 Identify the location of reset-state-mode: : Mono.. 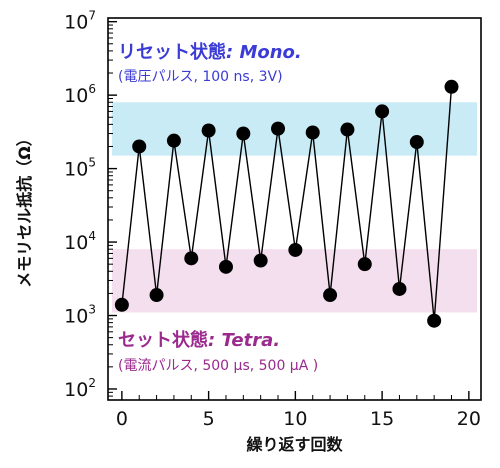
(264, 52).